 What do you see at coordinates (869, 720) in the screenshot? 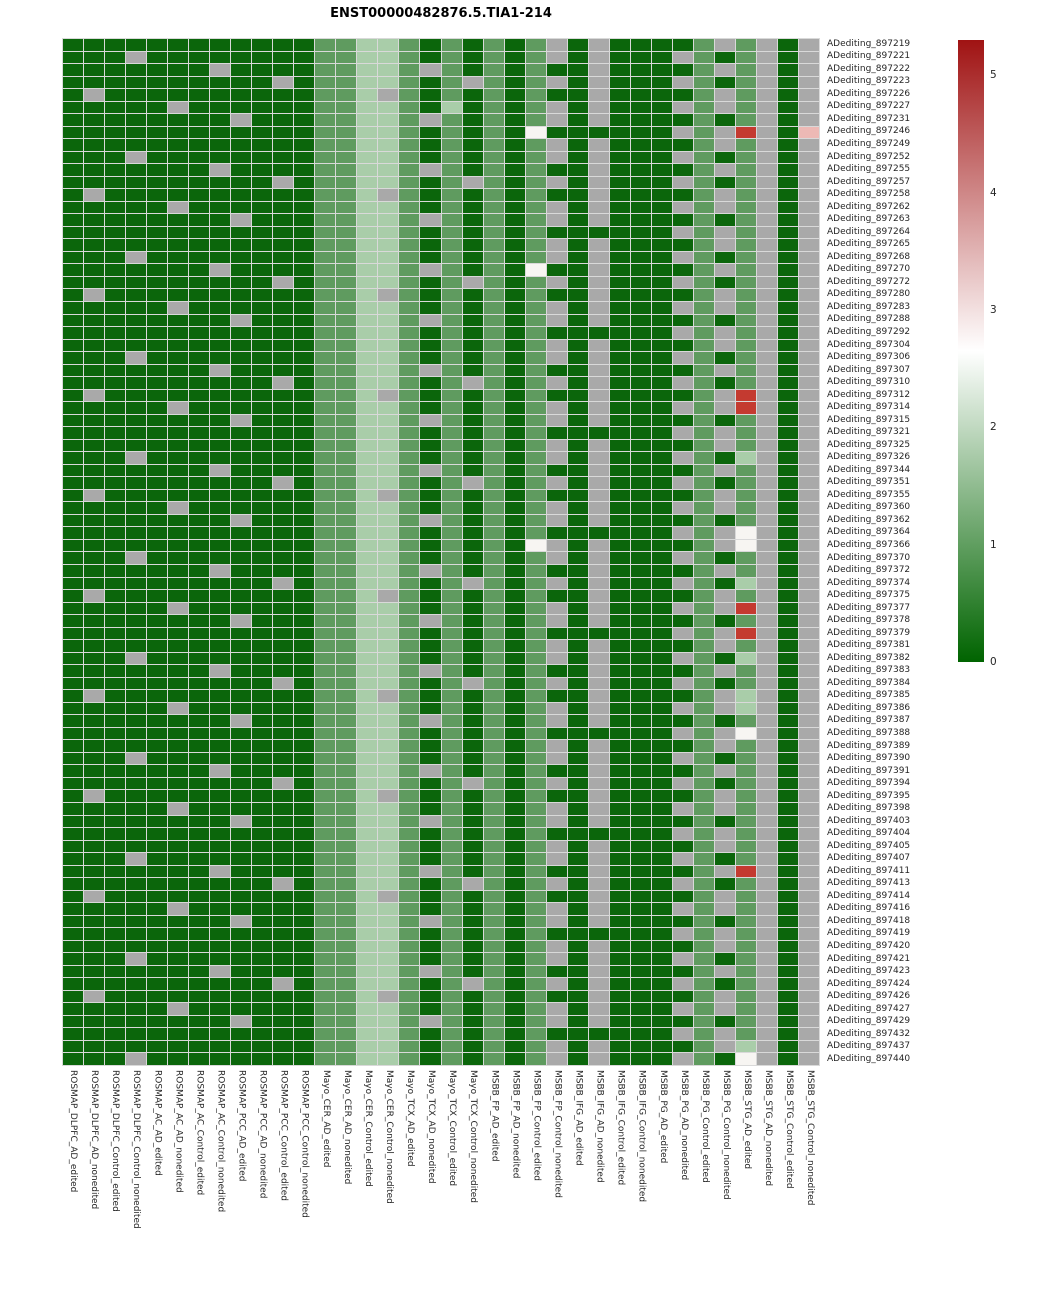
I see `row-label: ADediting_897387` at bounding box center [869, 720].